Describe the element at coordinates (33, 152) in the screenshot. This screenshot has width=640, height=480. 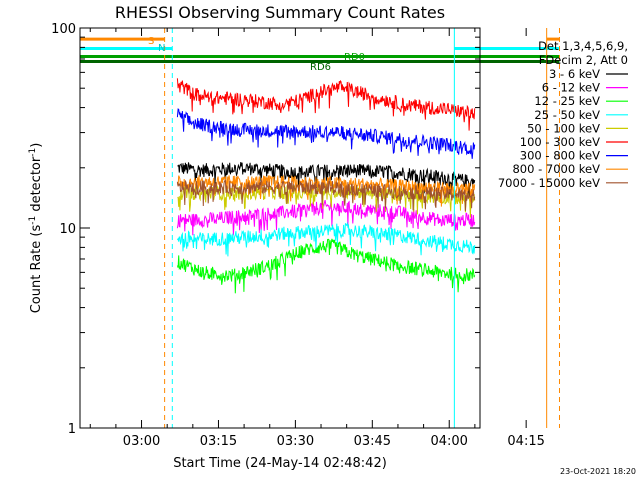
I see `y-axis-label-tail-sup: -1` at that location.